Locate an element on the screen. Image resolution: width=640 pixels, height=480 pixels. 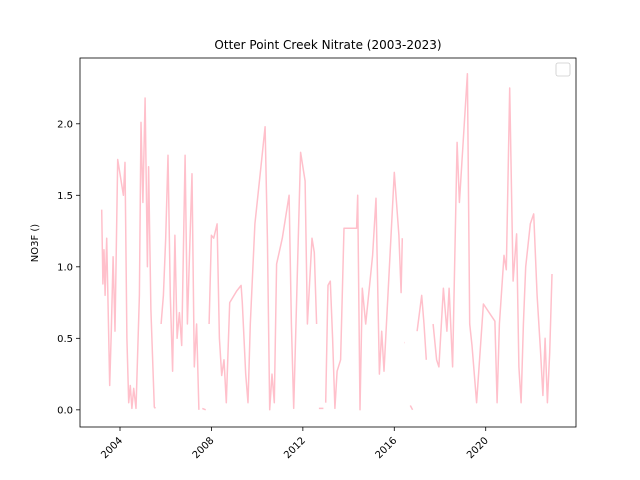
y-tick-label: 1.0 is located at coordinates (65, 267).